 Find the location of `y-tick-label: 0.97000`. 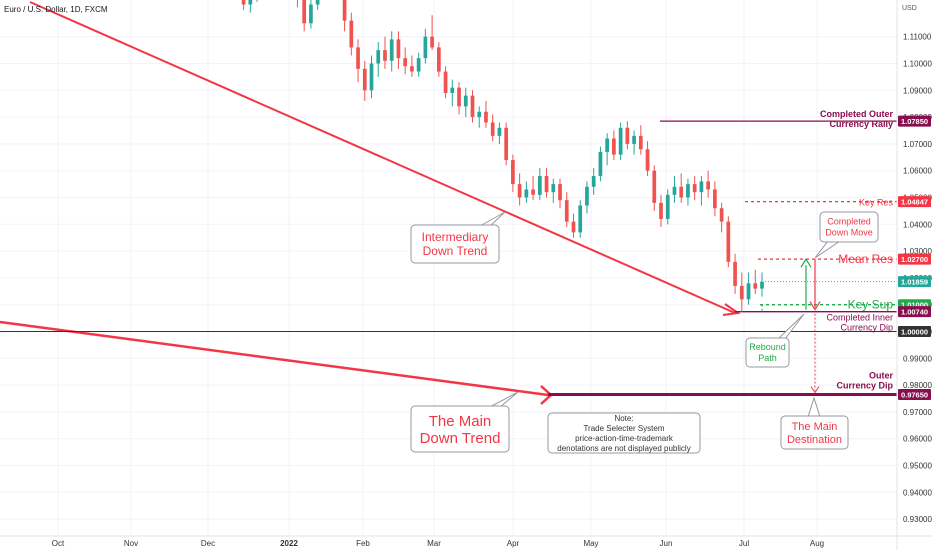

y-tick-label: 0.97000 is located at coordinates (917, 412).